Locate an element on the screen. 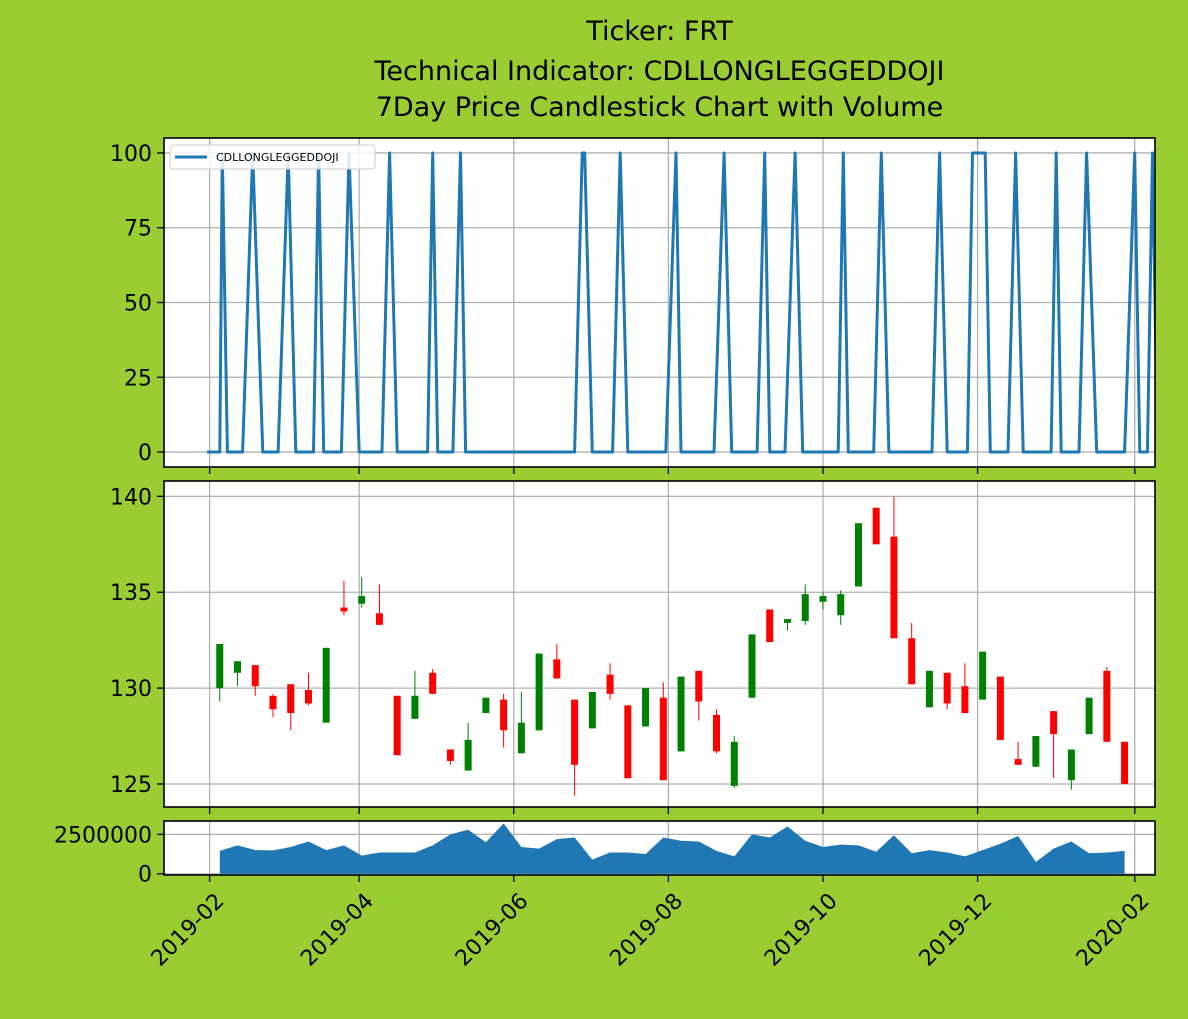  volume-panel: 0 2500000 is located at coordinates (605, 854).